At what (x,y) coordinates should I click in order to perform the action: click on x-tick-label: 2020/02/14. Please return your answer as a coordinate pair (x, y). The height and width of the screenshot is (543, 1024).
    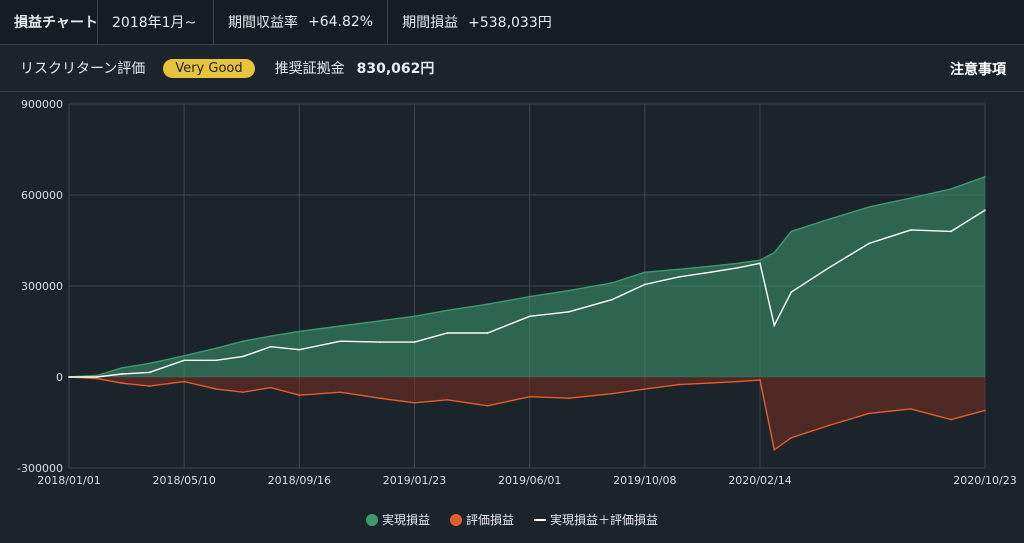
    Looking at the image, I should click on (759, 480).